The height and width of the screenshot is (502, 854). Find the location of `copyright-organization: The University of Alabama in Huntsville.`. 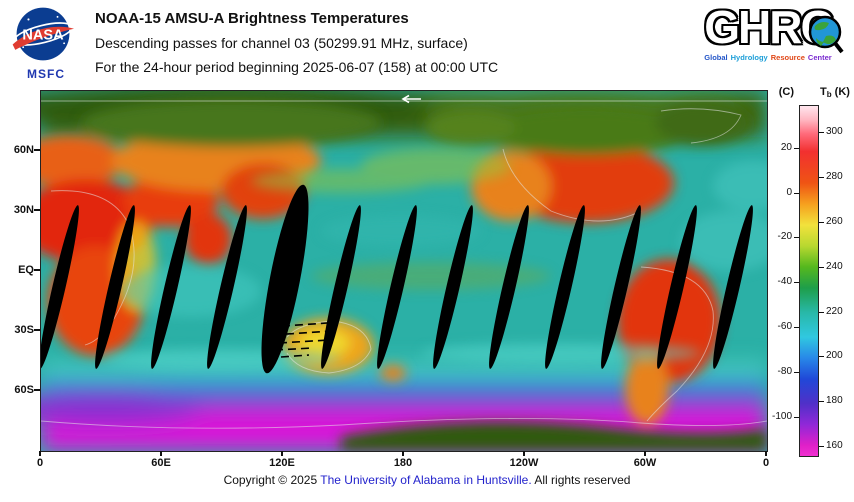

copyright-organization: The University of Alabama in Huntsville. is located at coordinates (426, 480).